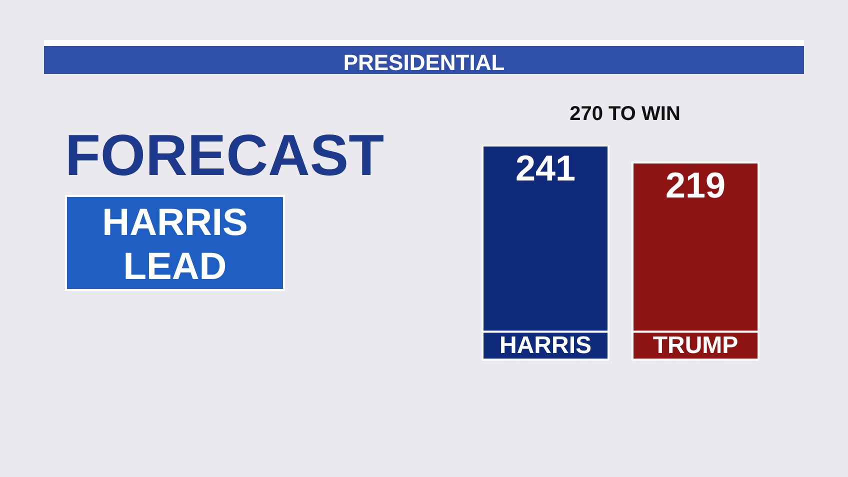 The height and width of the screenshot is (477, 848). What do you see at coordinates (424, 63) in the screenshot?
I see `chart-title: PRESIDENTIAL` at bounding box center [424, 63].